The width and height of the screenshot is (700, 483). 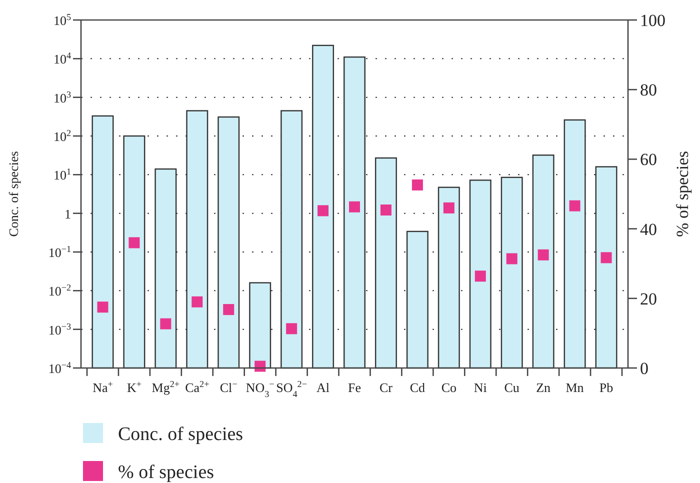 What do you see at coordinates (166, 387) in the screenshot?
I see `x-tick-label: Mg$^{2+}$` at bounding box center [166, 387].